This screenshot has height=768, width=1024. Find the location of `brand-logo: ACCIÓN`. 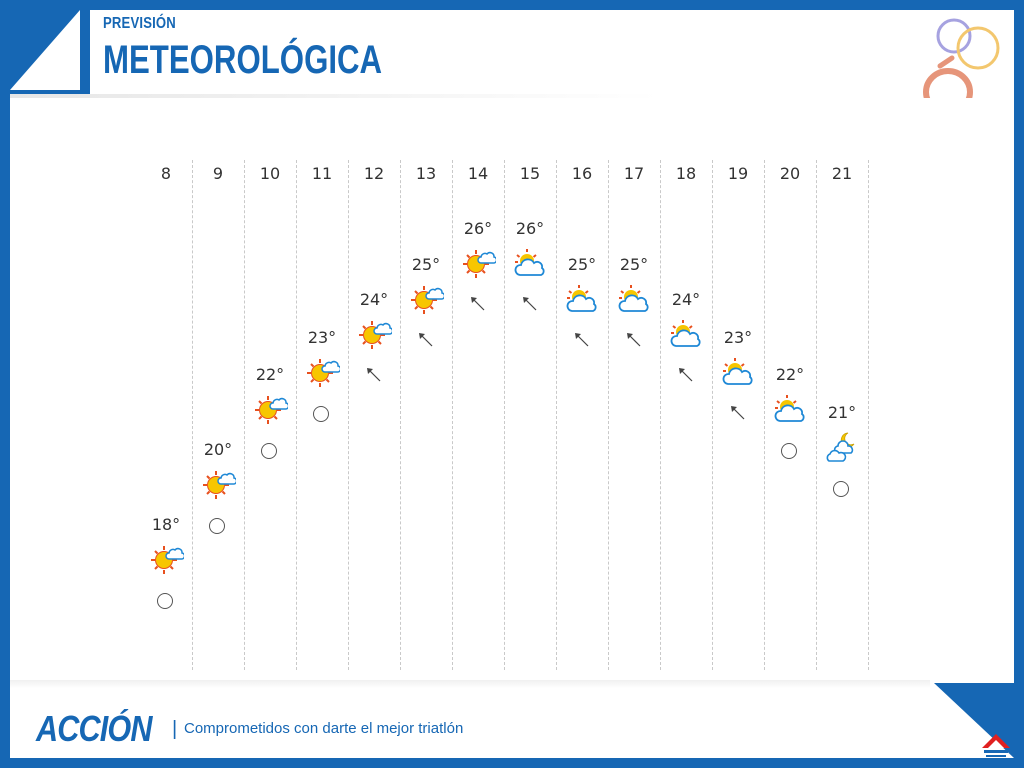

brand-logo: ACCIÓN is located at coordinates (94, 728).